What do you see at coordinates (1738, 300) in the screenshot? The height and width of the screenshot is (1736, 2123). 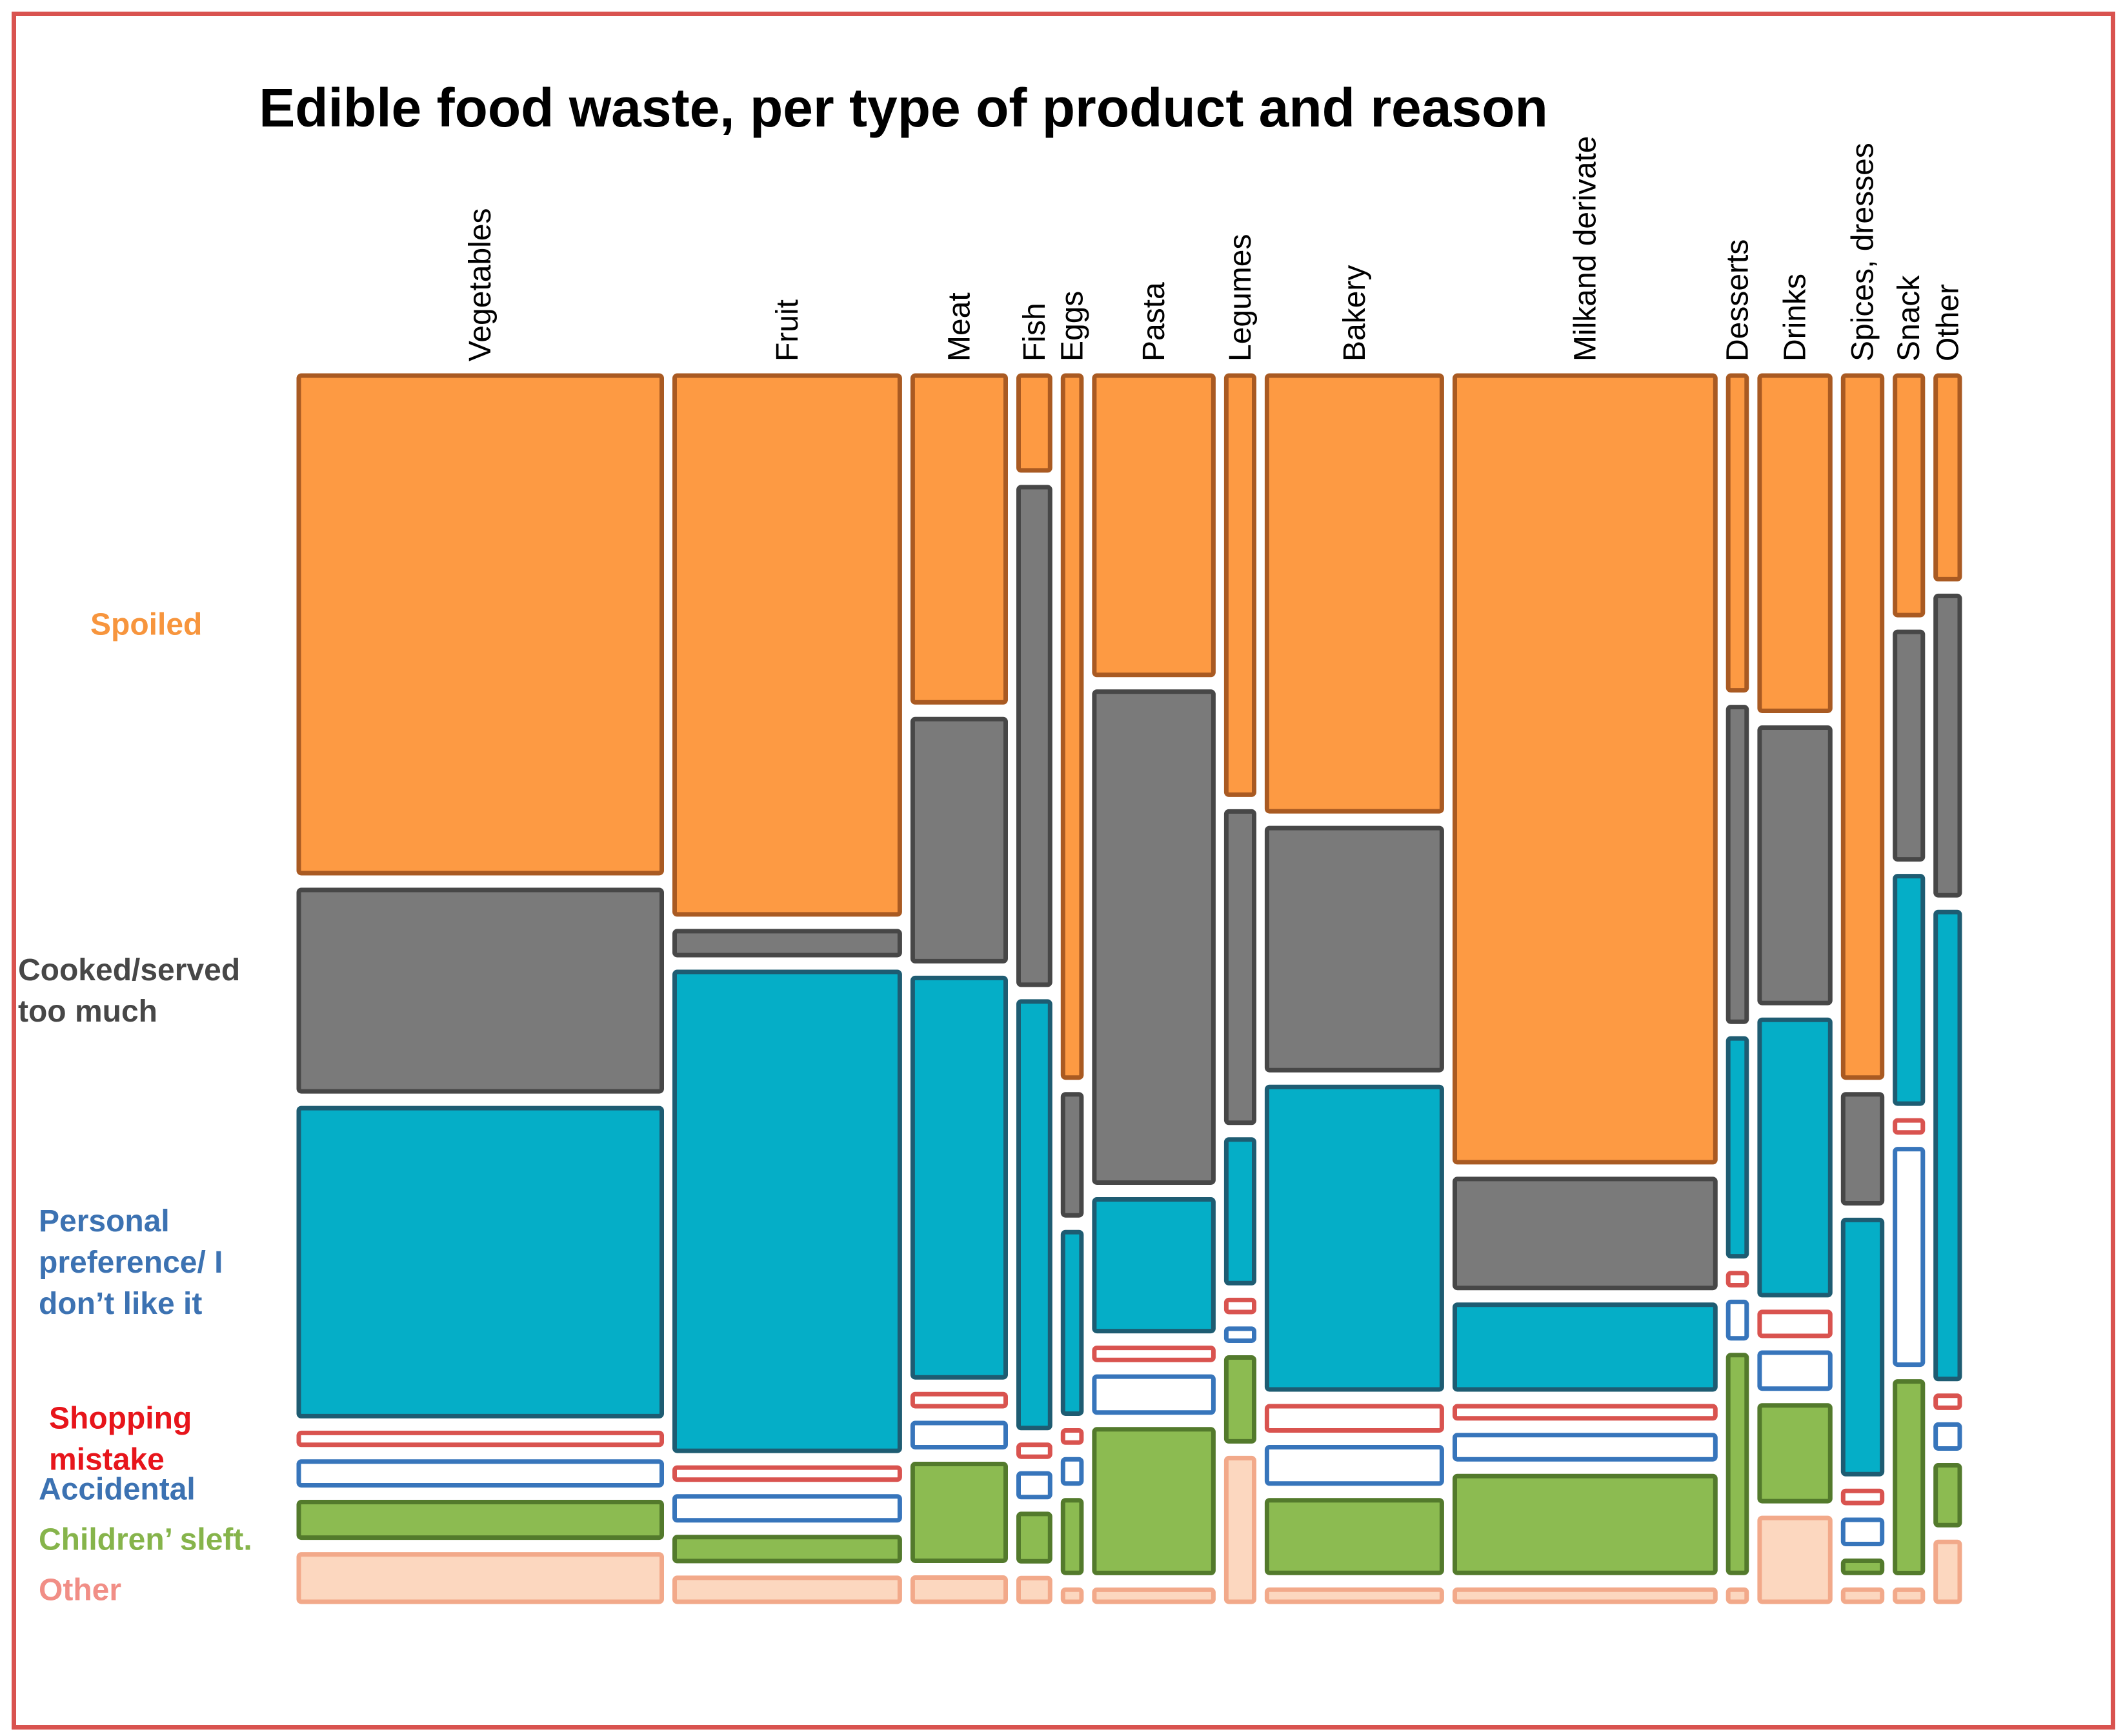 I see `category-label-desserts: Desserts` at bounding box center [1738, 300].